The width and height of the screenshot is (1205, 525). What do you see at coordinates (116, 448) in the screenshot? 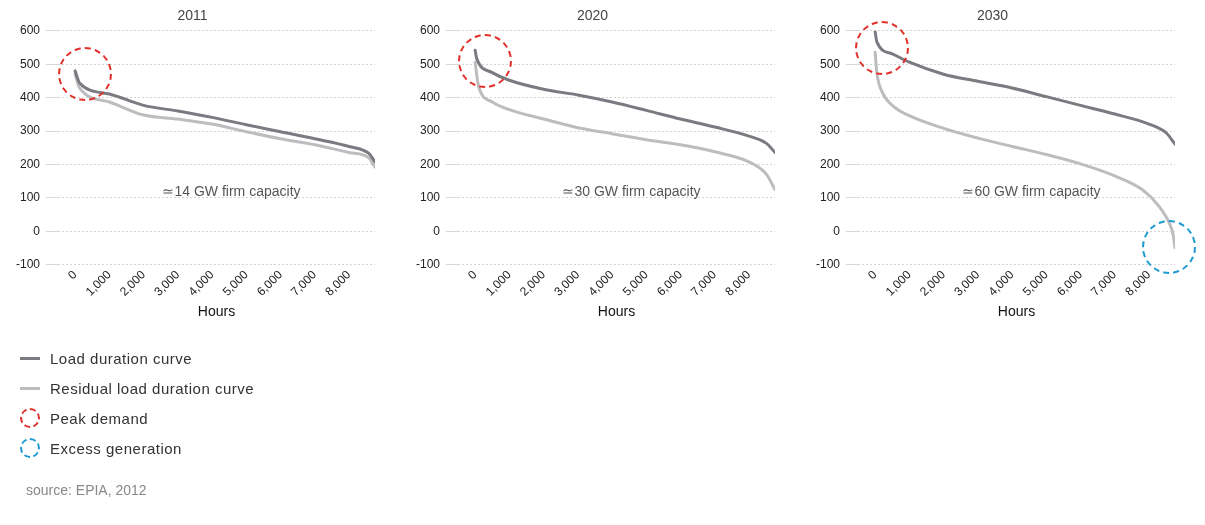
I see `text: Excess generation` at bounding box center [116, 448].